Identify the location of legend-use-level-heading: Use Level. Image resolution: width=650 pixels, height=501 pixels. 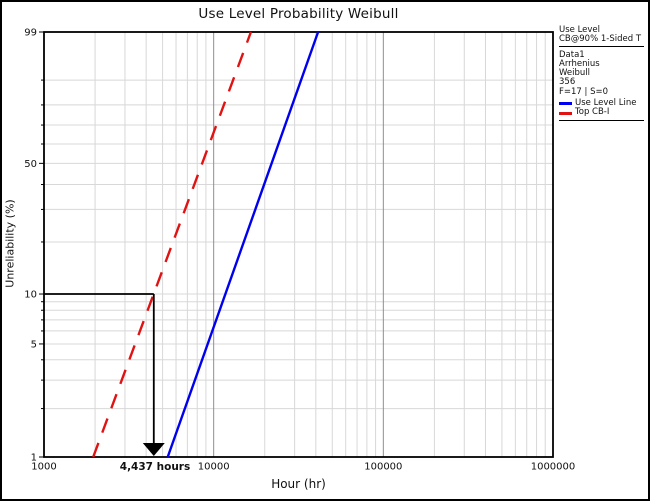
(580, 30).